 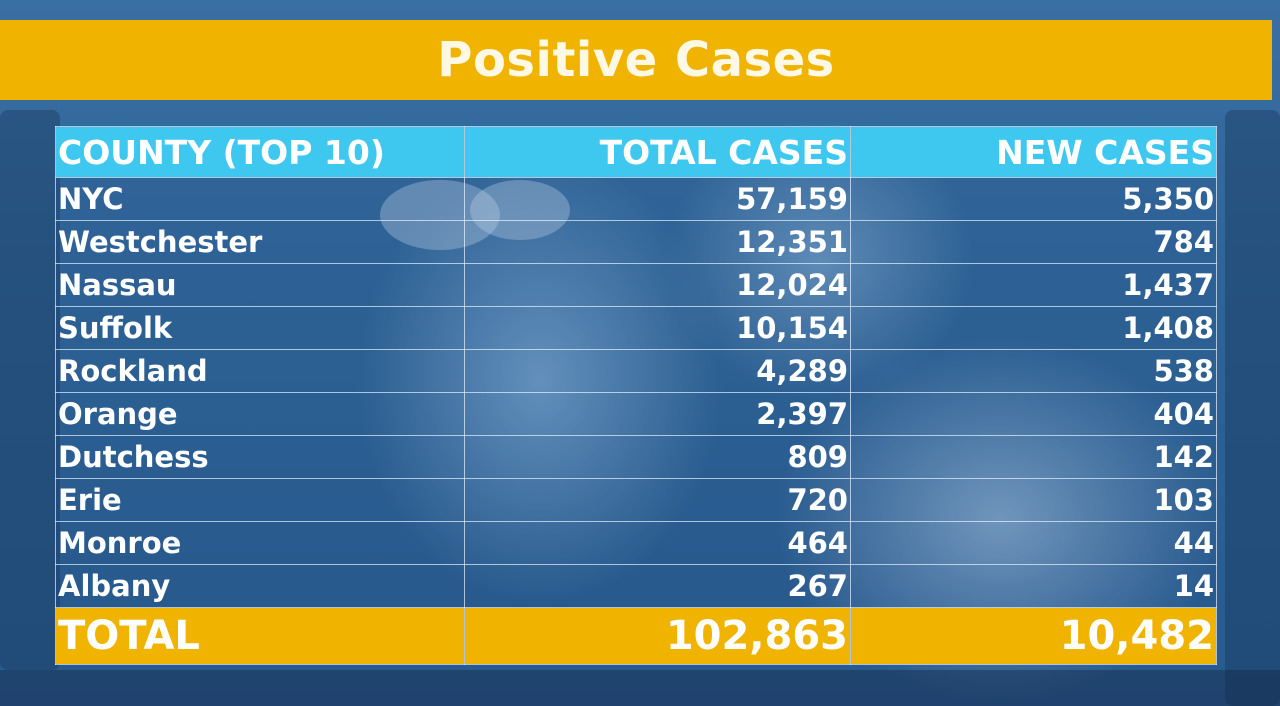 What do you see at coordinates (260, 586) in the screenshot?
I see `county-cell: Albany` at bounding box center [260, 586].